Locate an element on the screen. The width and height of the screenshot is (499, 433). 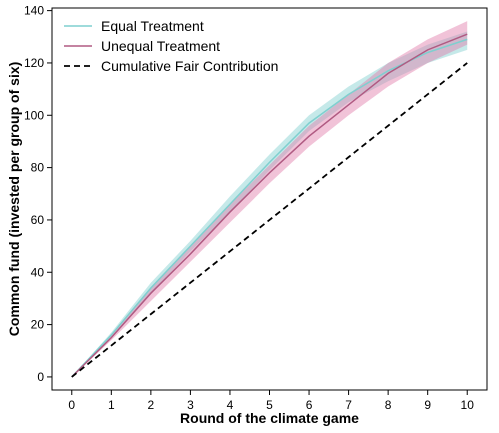
legend-label-cumulative-fair-contribution: Cumulative Fair Contribution is located at coordinates (189, 66).